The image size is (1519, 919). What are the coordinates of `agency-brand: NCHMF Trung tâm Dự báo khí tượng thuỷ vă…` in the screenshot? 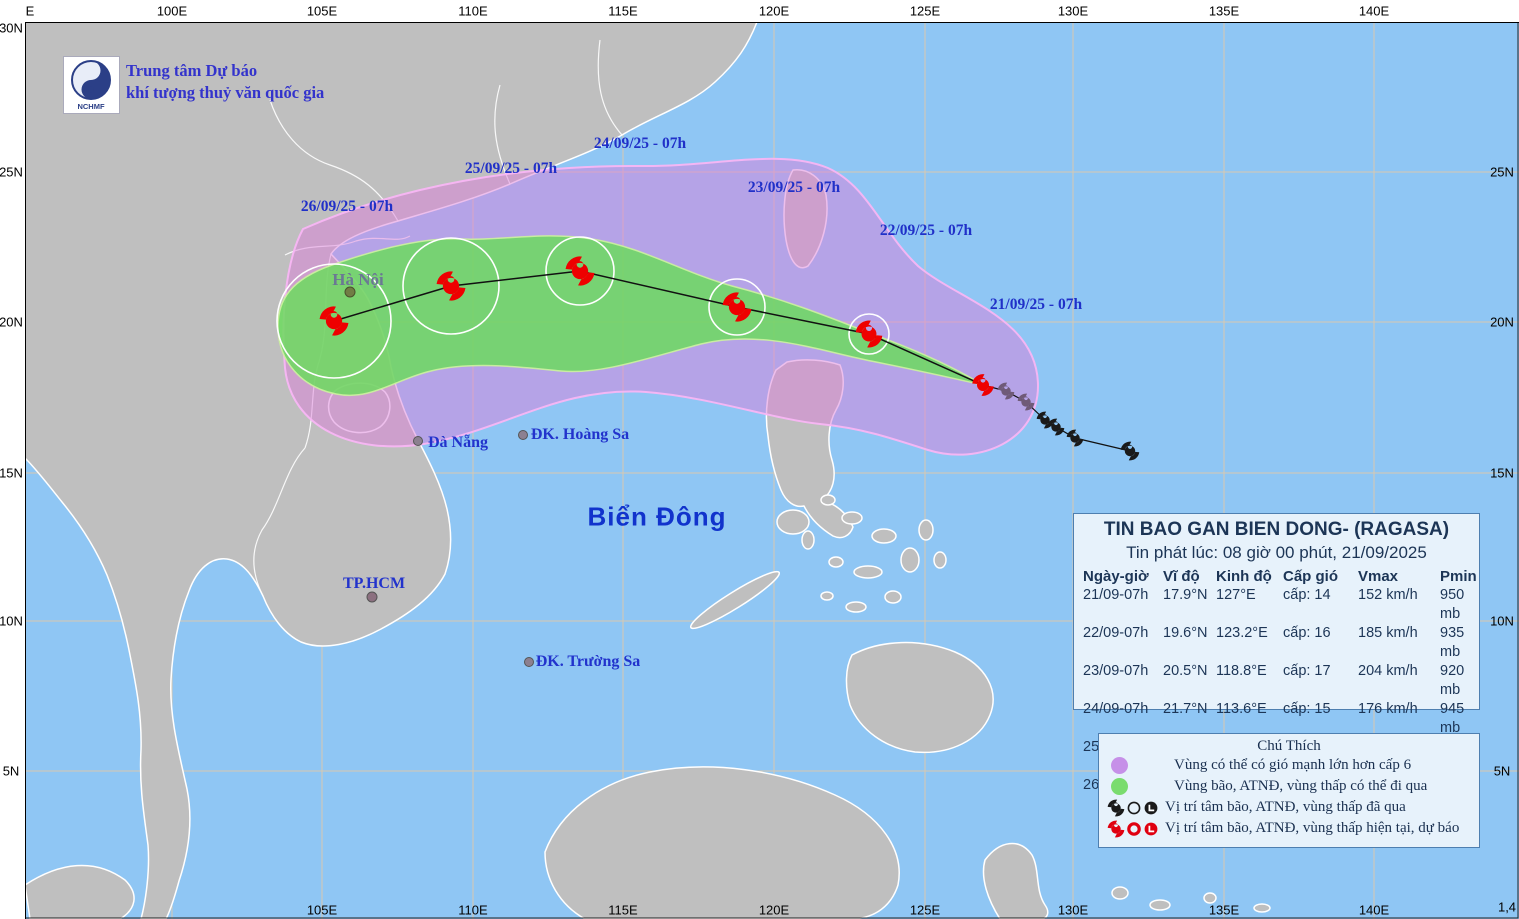 It's located at (193, 85).